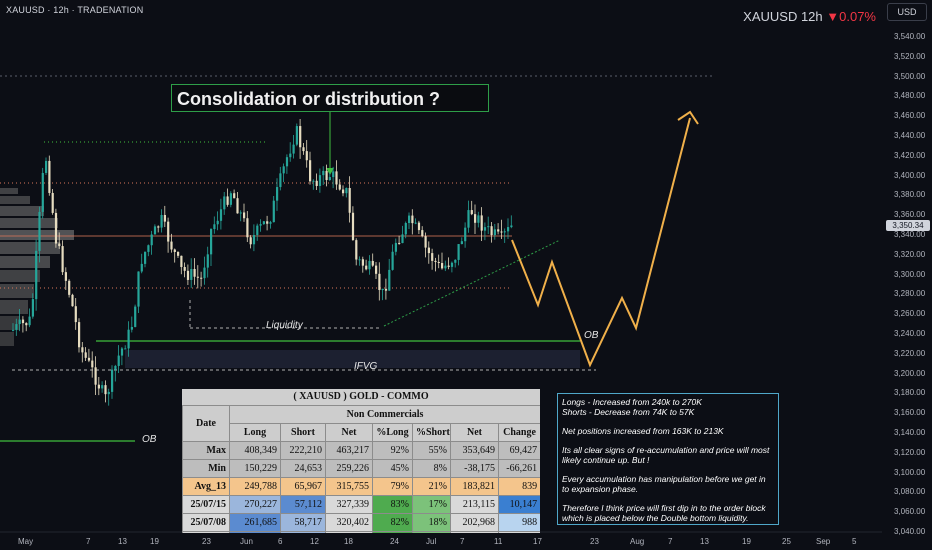 This screenshot has width=932, height=550. I want to click on price-tick-label: 3,300.00, so click(910, 274).